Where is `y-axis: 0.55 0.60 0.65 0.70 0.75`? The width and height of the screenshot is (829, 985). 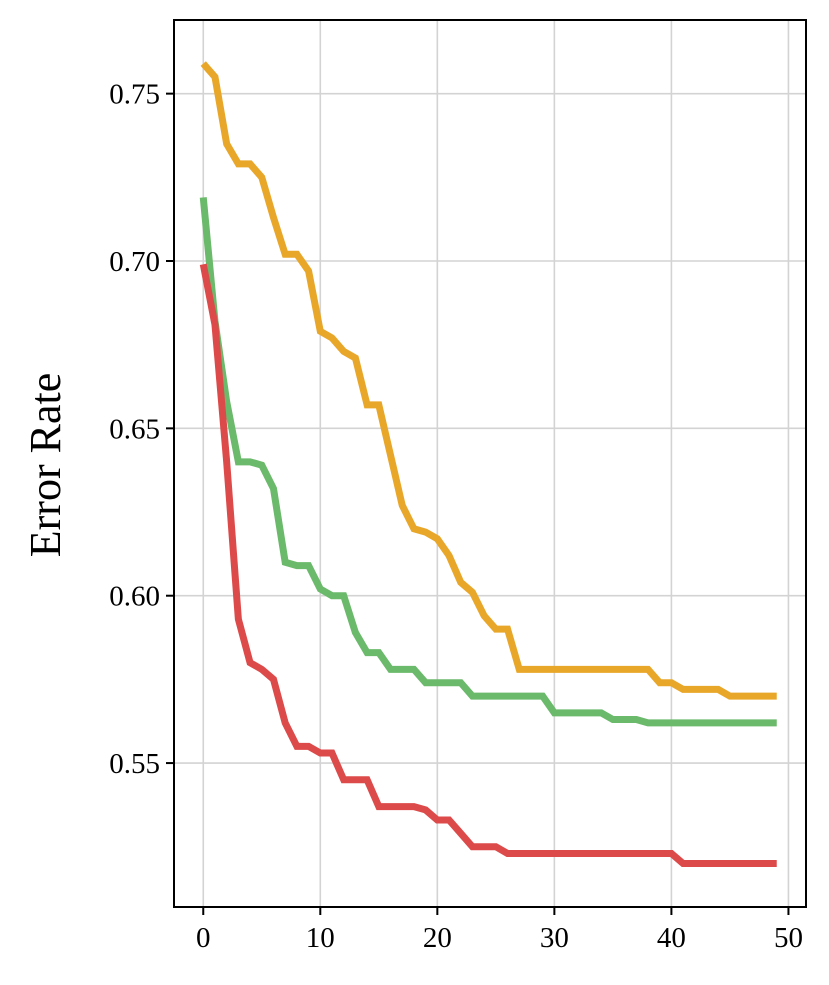 y-axis: 0.55 0.60 0.65 0.70 0.75 is located at coordinates (141, 429).